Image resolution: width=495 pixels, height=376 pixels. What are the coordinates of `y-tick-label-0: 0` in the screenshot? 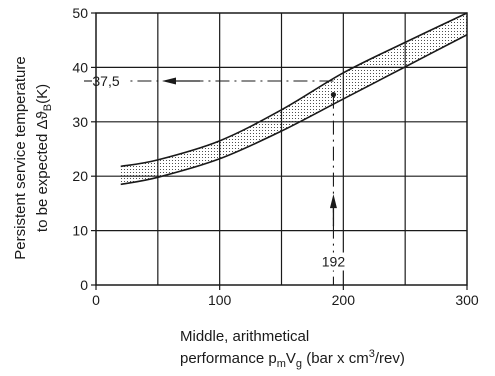 It's located at (84, 285).